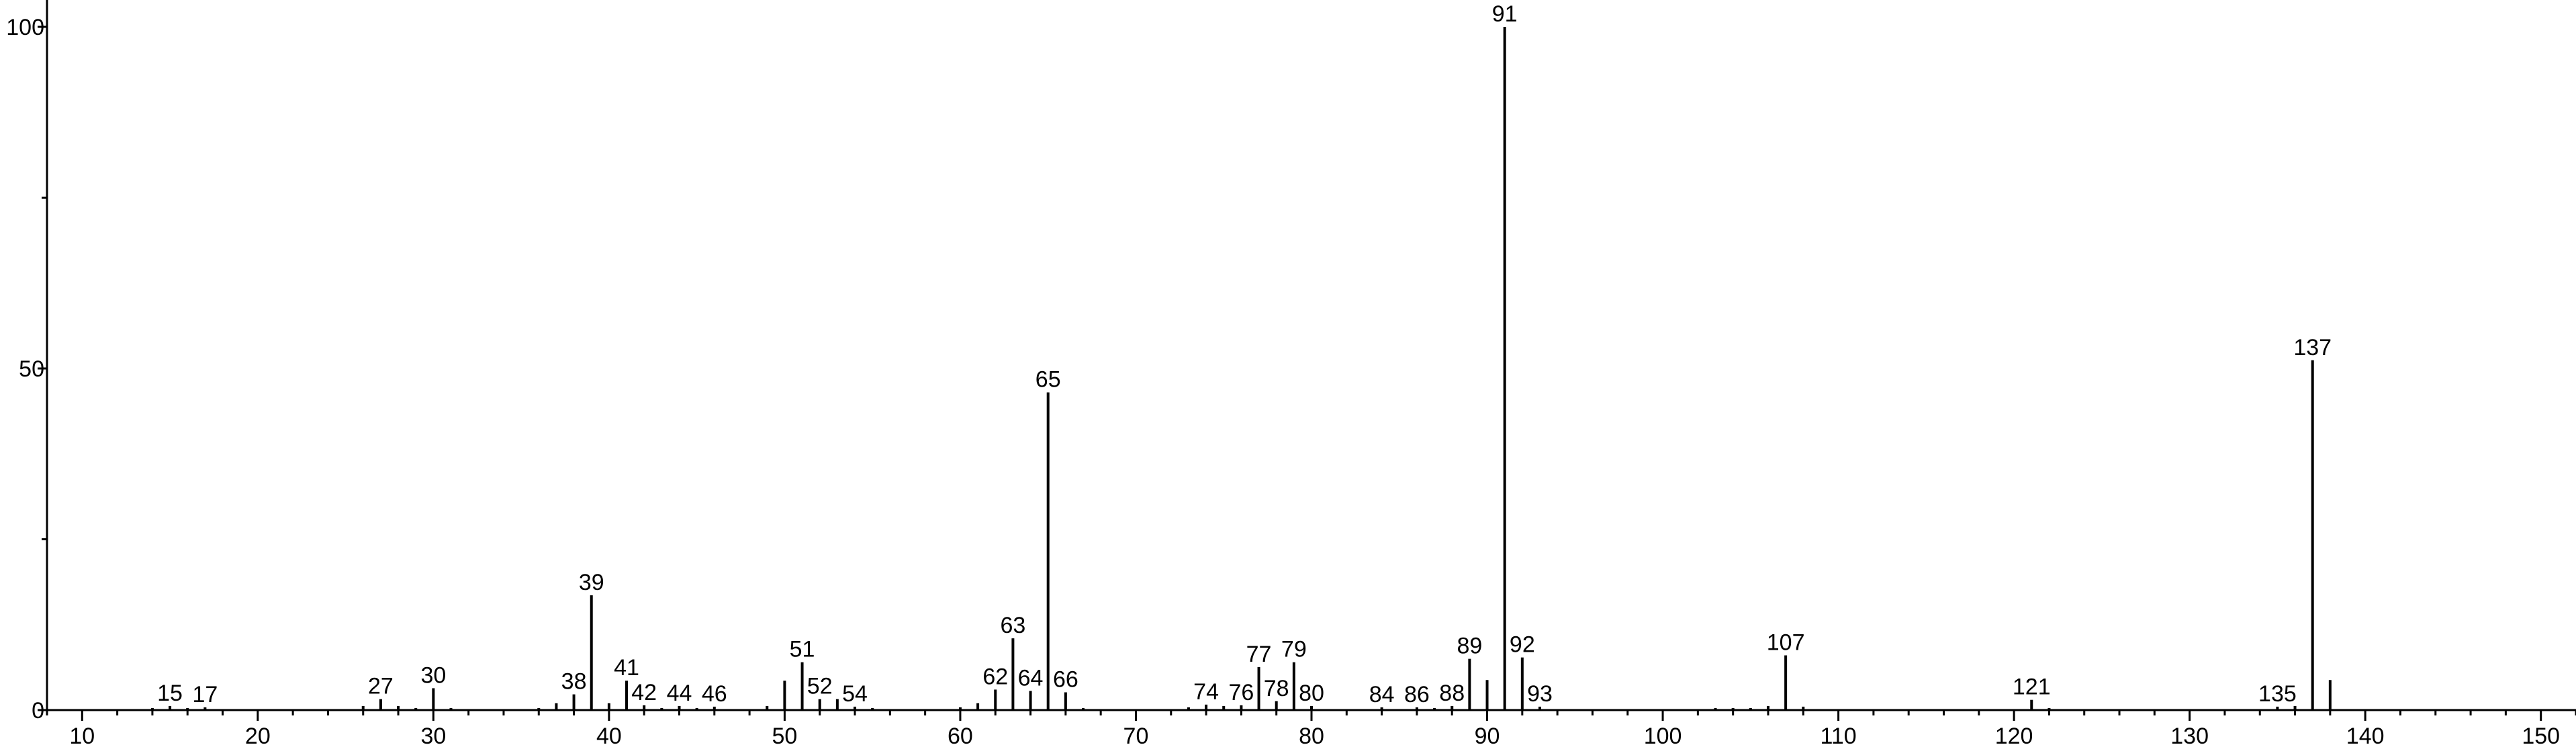 The image size is (2576, 749). I want to click on peak-label-88: 88, so click(1452, 694).